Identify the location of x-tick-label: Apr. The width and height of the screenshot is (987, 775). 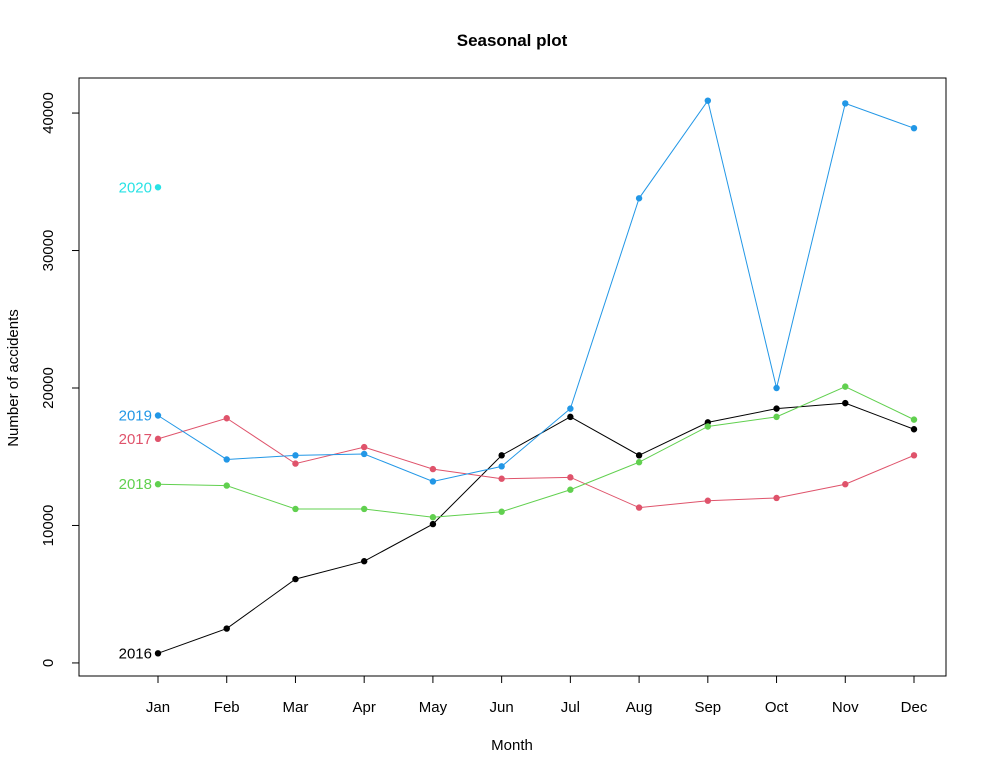
(364, 707).